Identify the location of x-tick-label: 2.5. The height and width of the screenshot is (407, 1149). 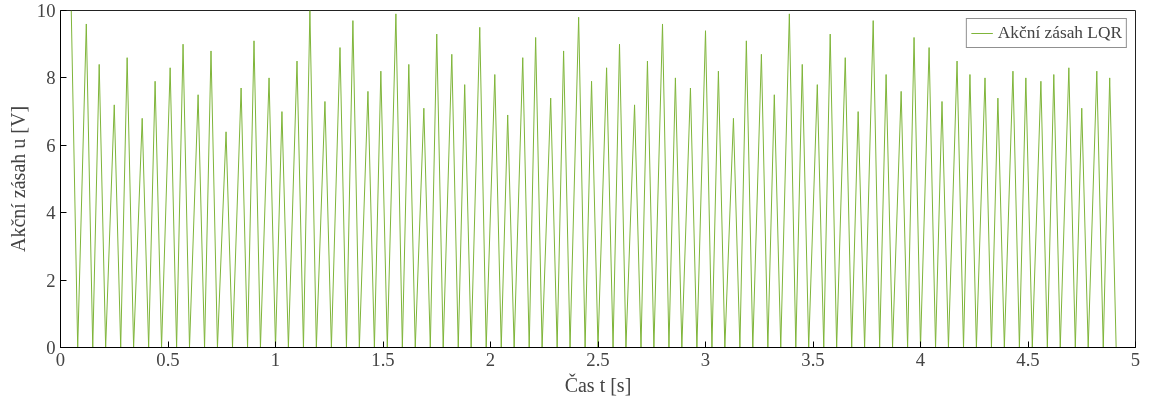
(598, 359).